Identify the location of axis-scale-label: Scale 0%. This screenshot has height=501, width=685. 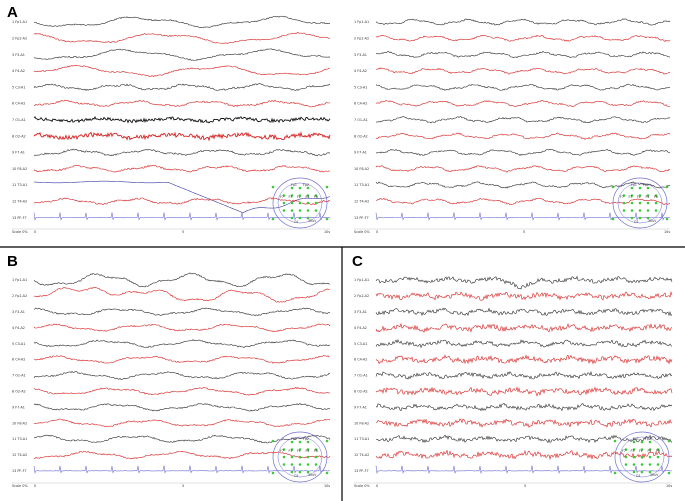
(362, 232).